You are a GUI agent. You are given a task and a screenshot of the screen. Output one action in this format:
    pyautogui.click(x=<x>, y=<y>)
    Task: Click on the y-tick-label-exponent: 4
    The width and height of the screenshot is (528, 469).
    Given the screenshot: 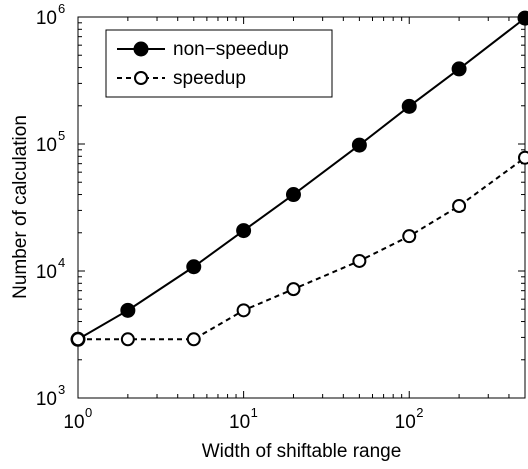 What is the action you would take?
    pyautogui.click(x=61, y=262)
    